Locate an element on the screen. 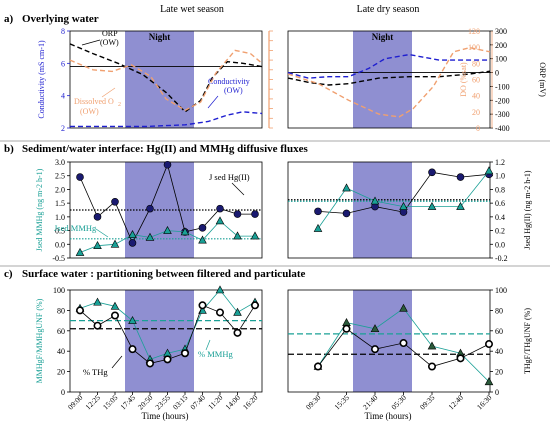  ylabel-c-wet: MMHgF/MMHgUNF (%) is located at coordinates (39, 340).